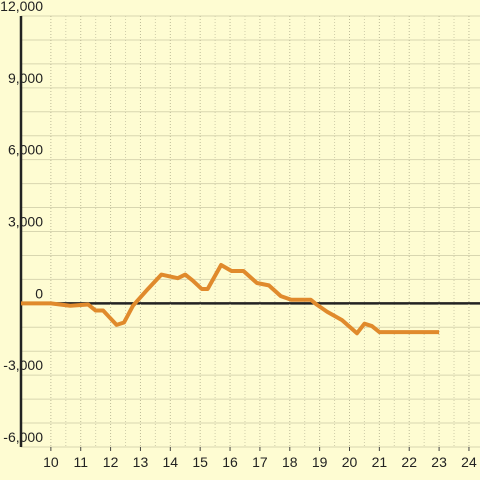 Image resolution: width=480 pixels, height=480 pixels. I want to click on x-tick-label: 21, so click(380, 462).